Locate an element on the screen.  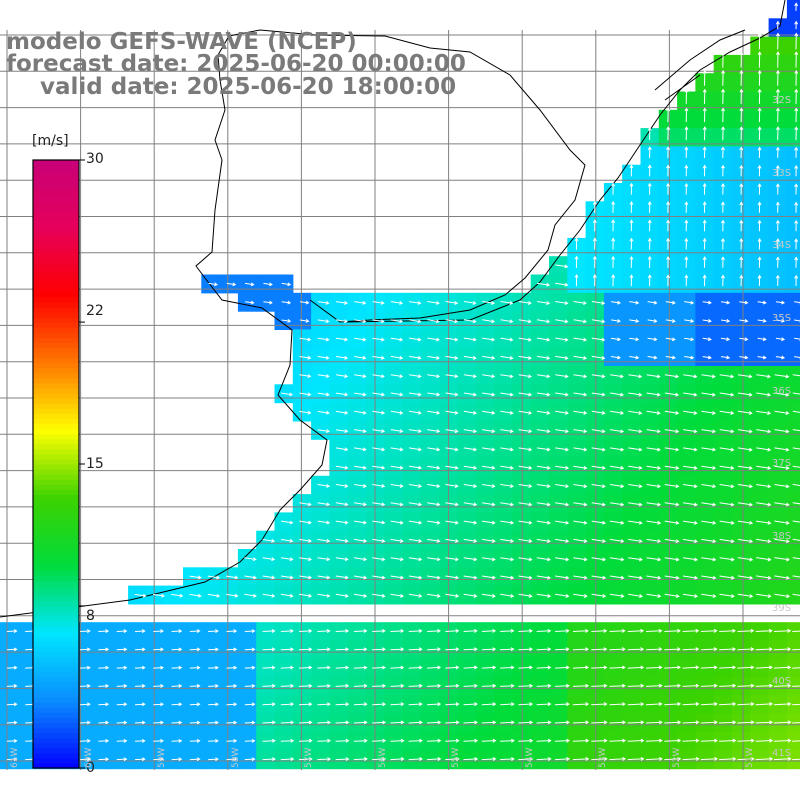
lat-label-38s: 38S is located at coordinates (782, 536).